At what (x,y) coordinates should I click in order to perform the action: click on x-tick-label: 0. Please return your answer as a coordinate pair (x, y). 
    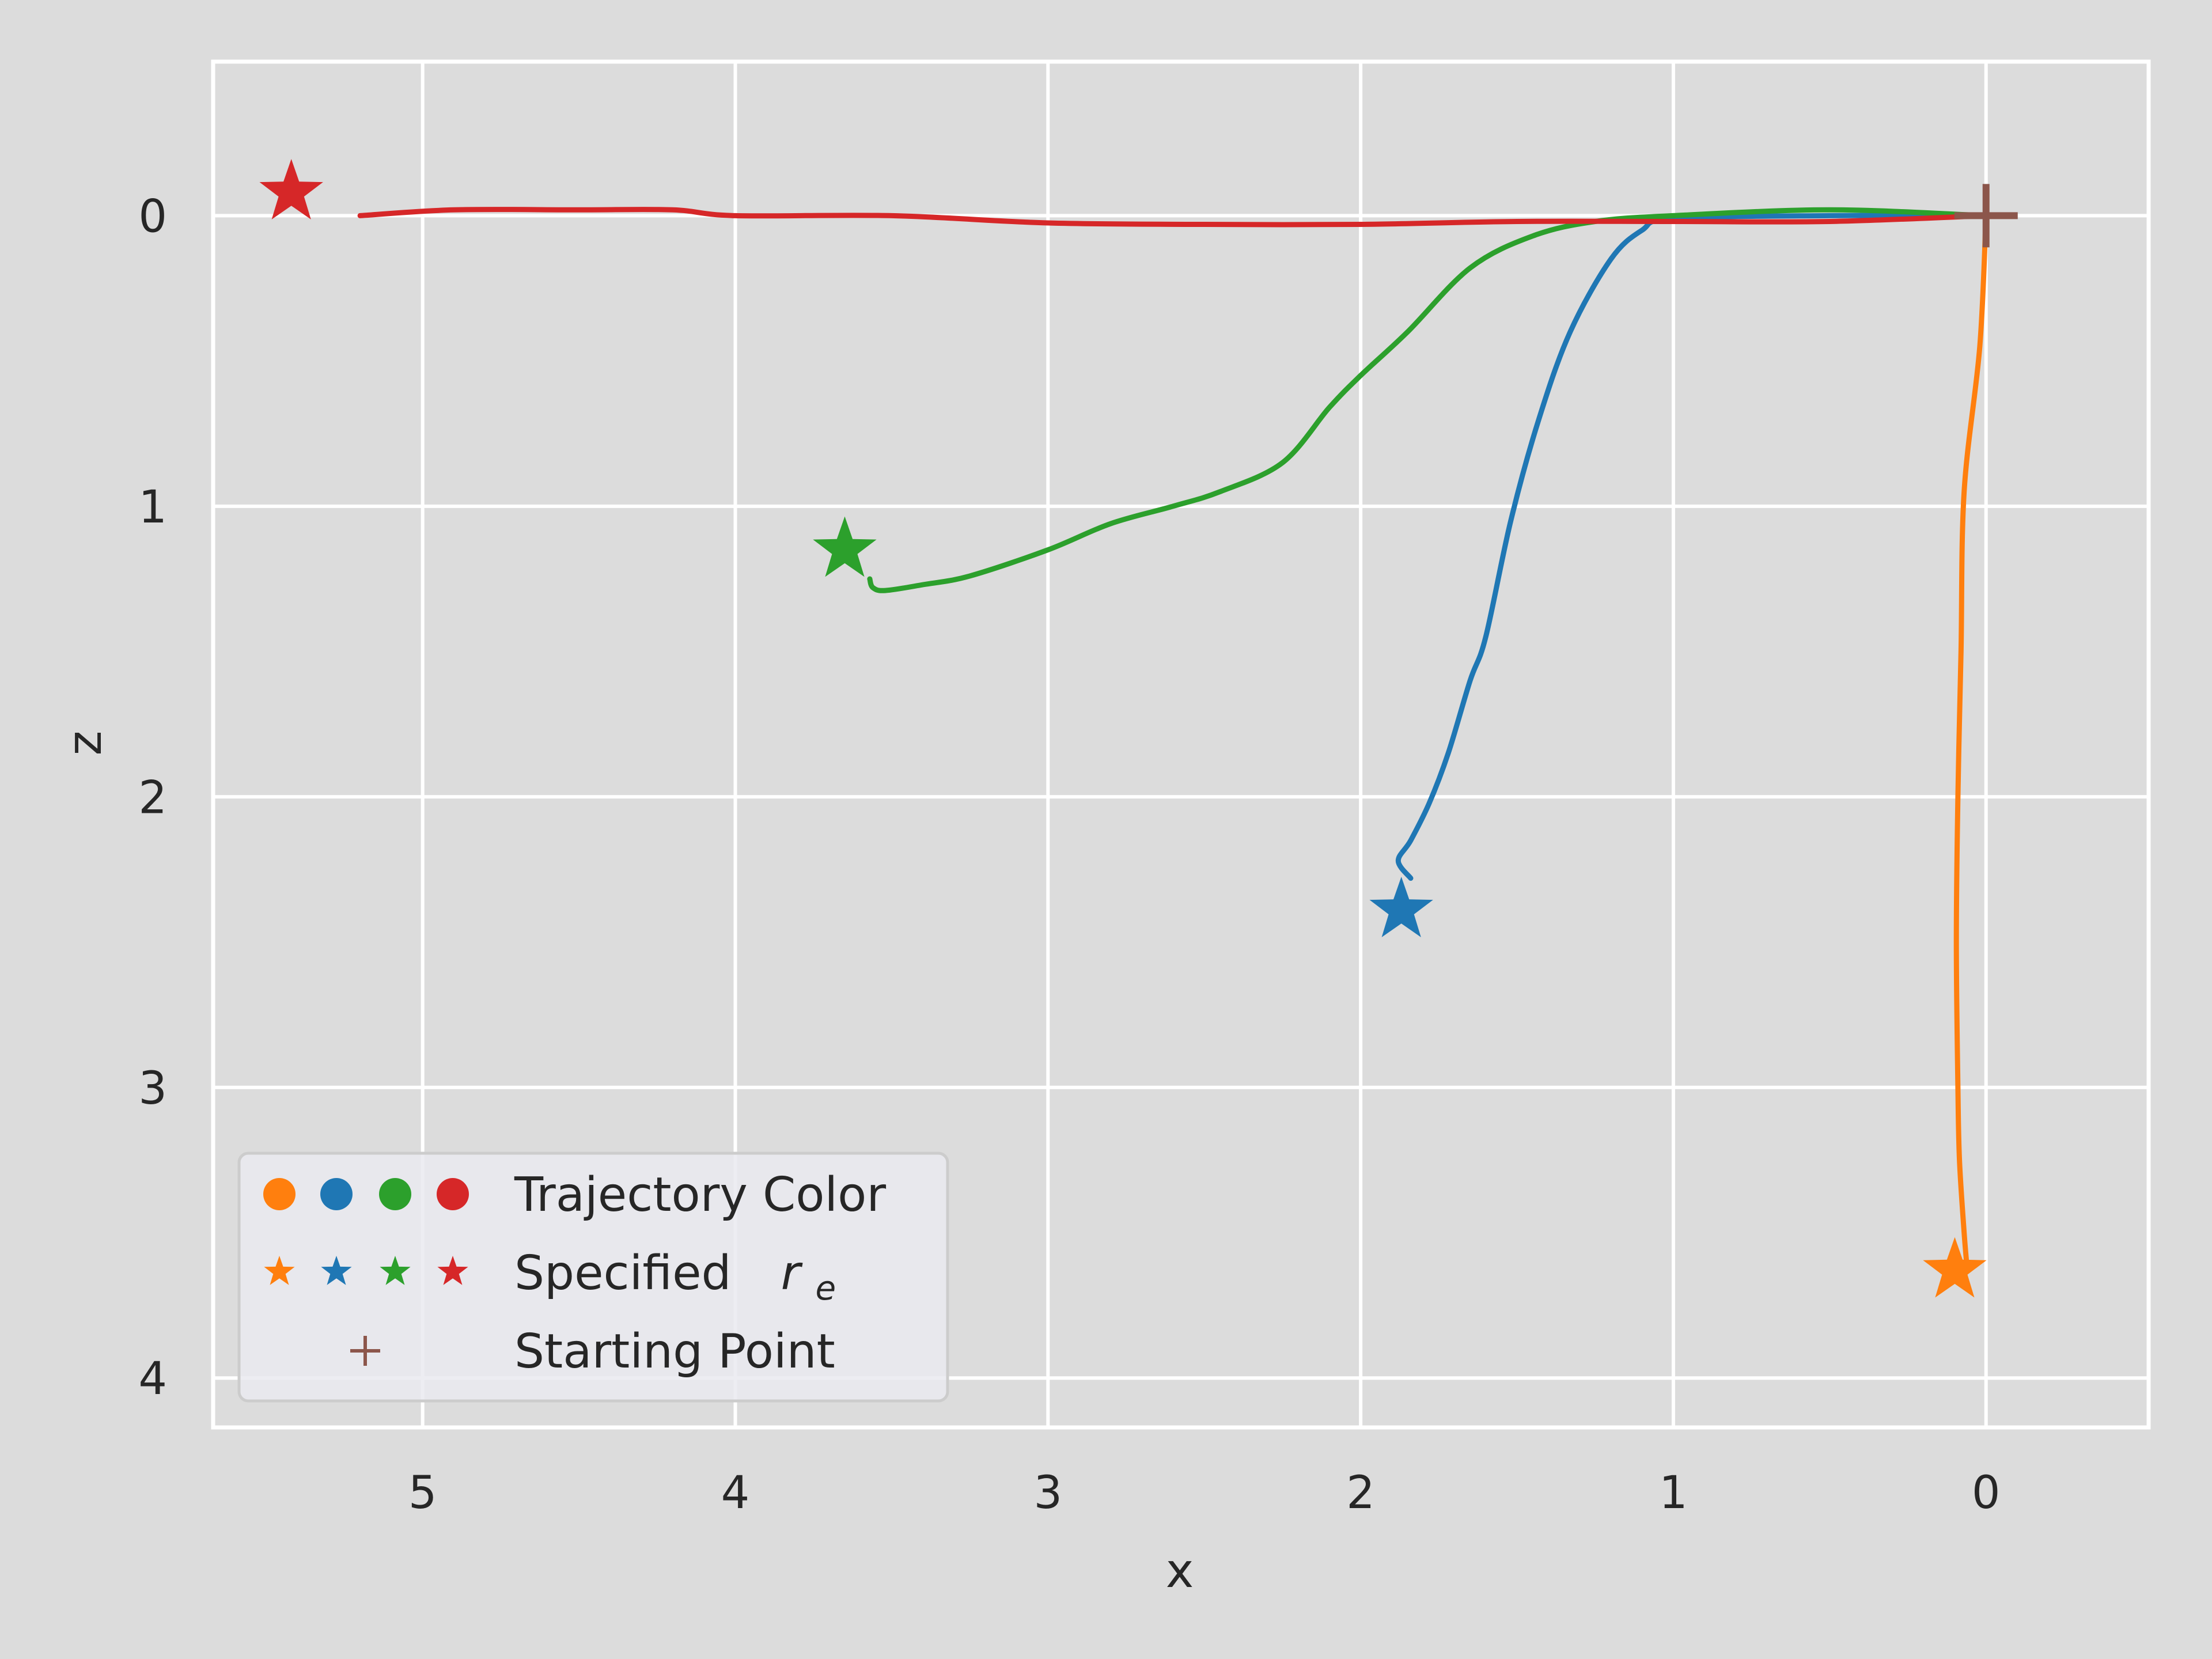
    Looking at the image, I should click on (1986, 1493).